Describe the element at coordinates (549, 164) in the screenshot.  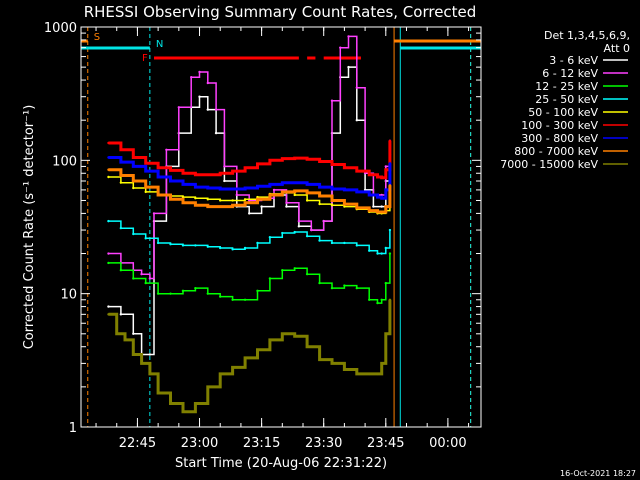
I see `legend-label: 7000 - 15000 keV` at that location.